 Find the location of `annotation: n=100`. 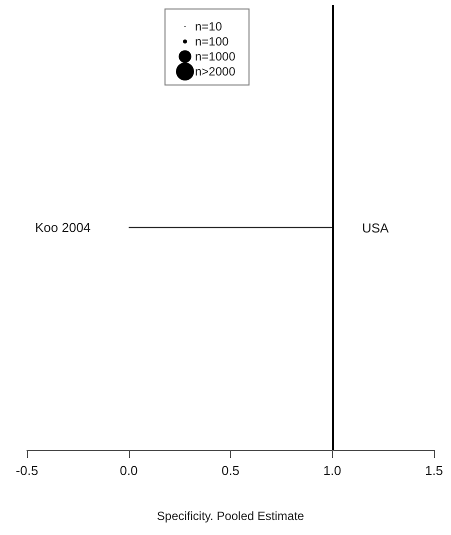

annotation: n=100 is located at coordinates (212, 41).